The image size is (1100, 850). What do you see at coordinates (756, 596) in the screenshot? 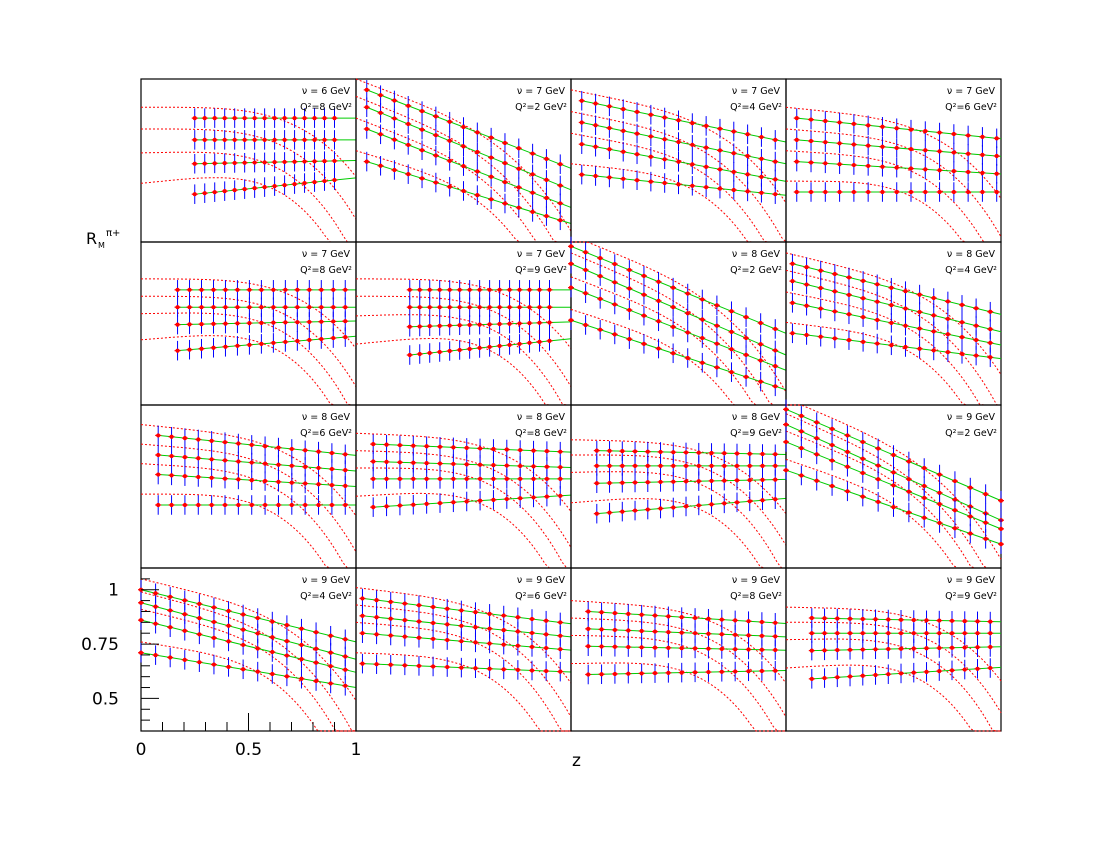
I see `panel-q2-label: Q²=8 GeV²` at bounding box center [756, 596].